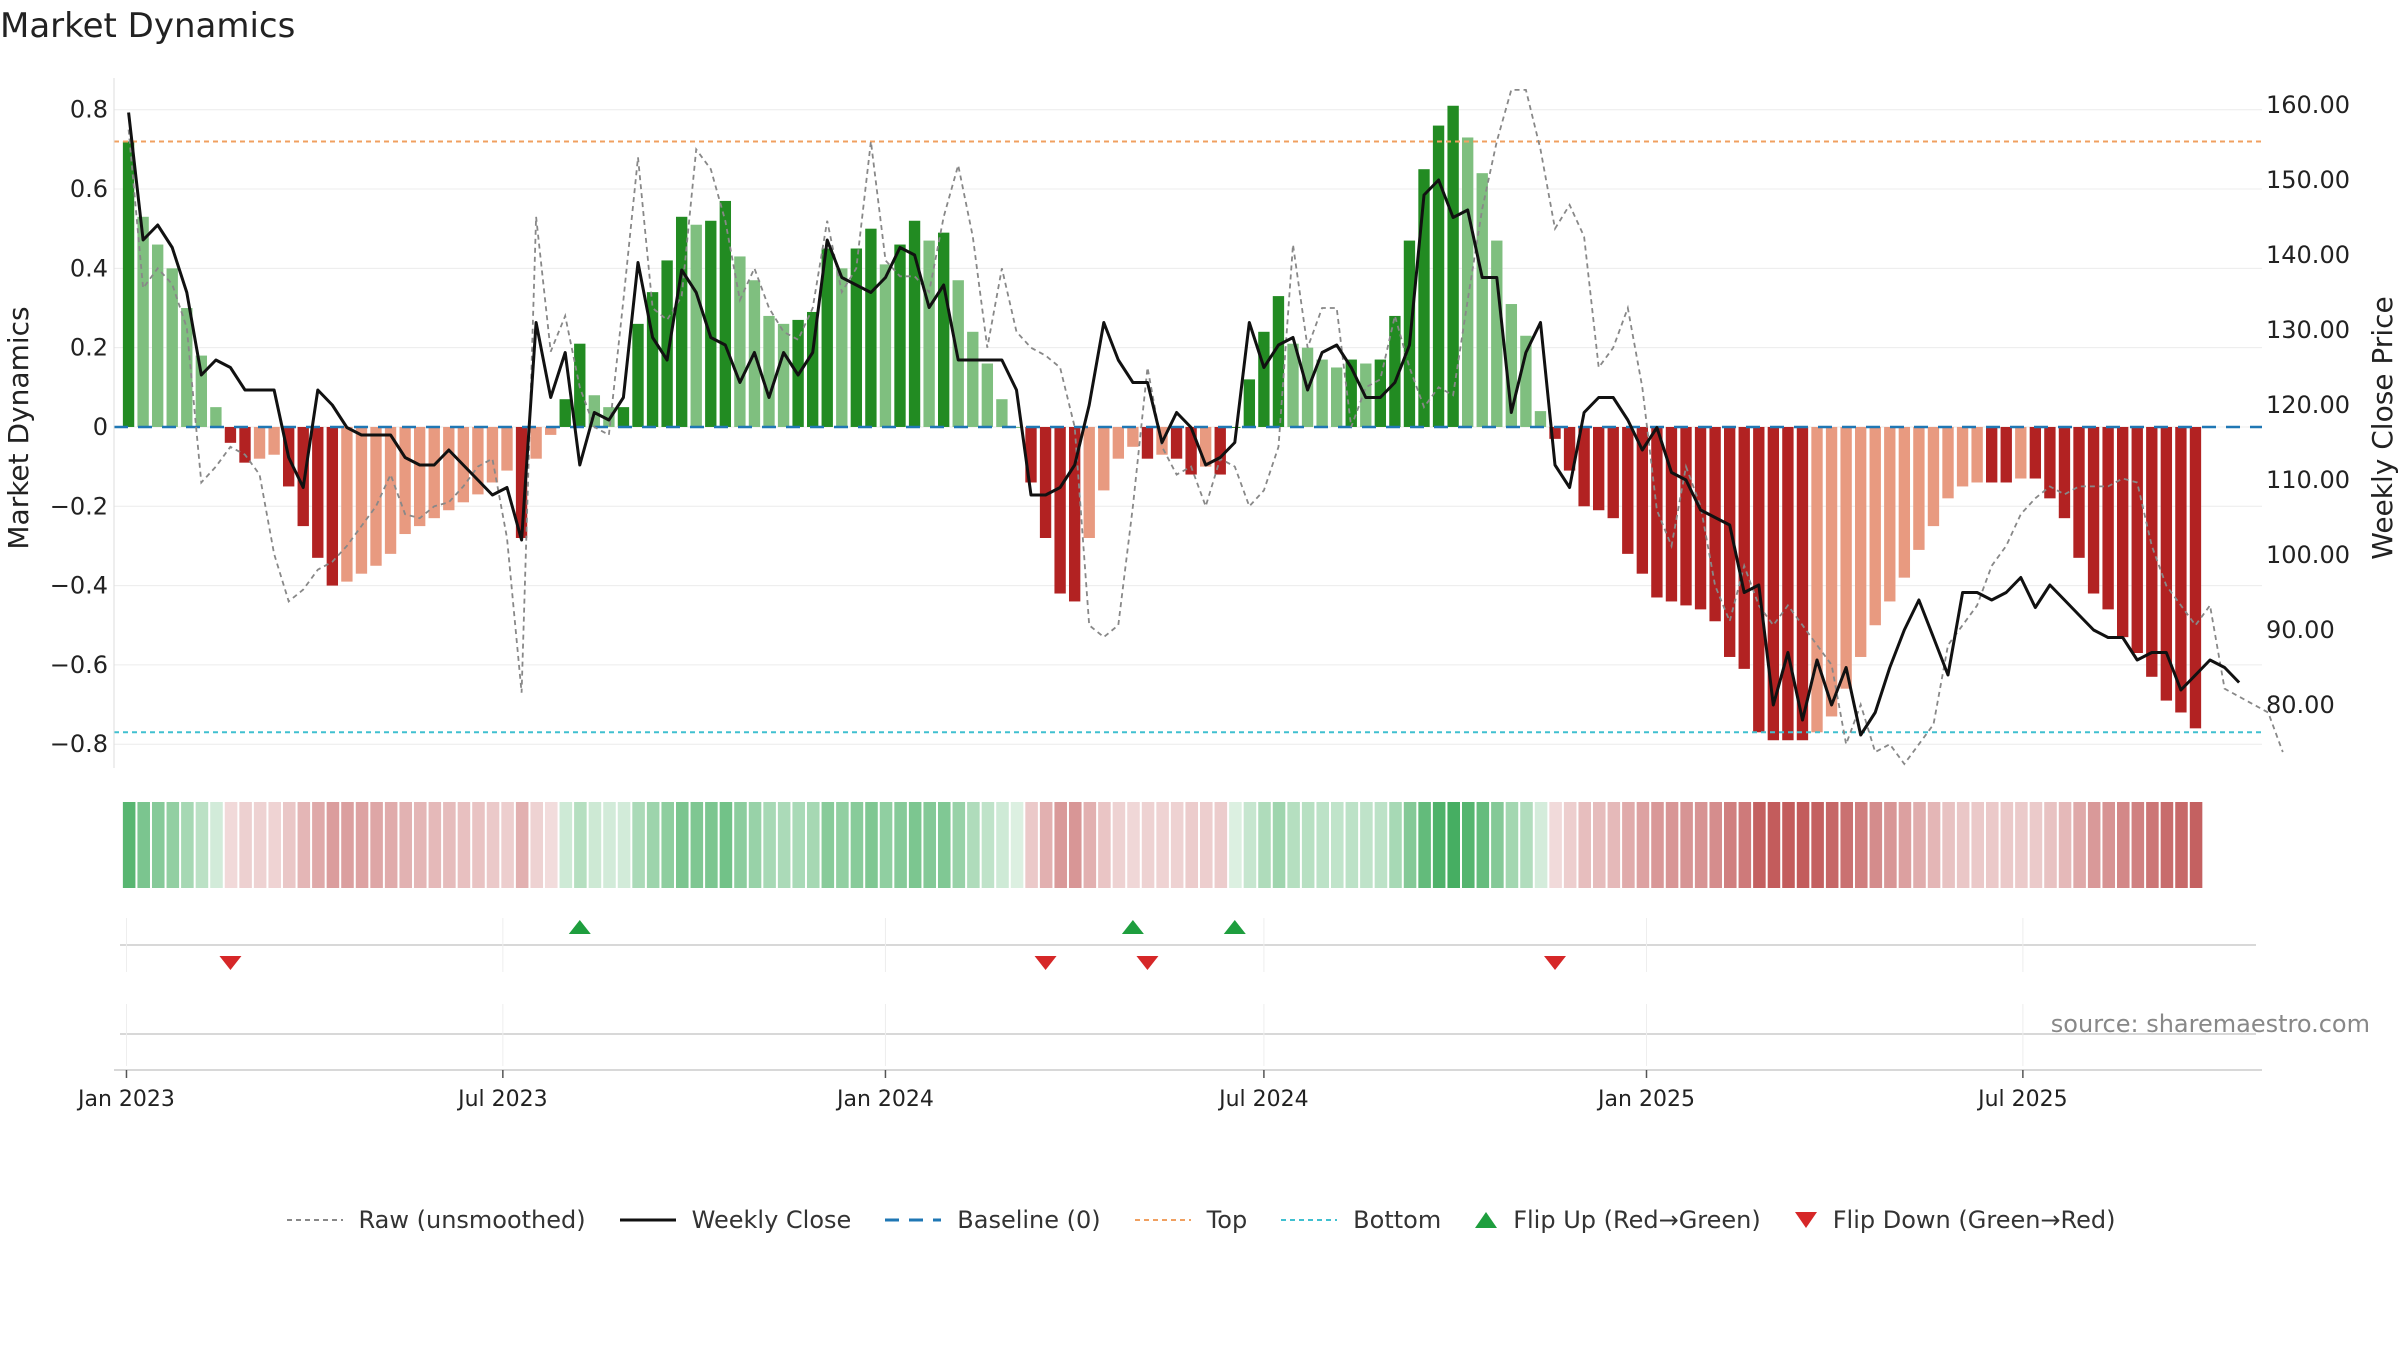 This screenshot has width=2400, height=1350. I want to click on flip-up-marker, so click(579, 927).